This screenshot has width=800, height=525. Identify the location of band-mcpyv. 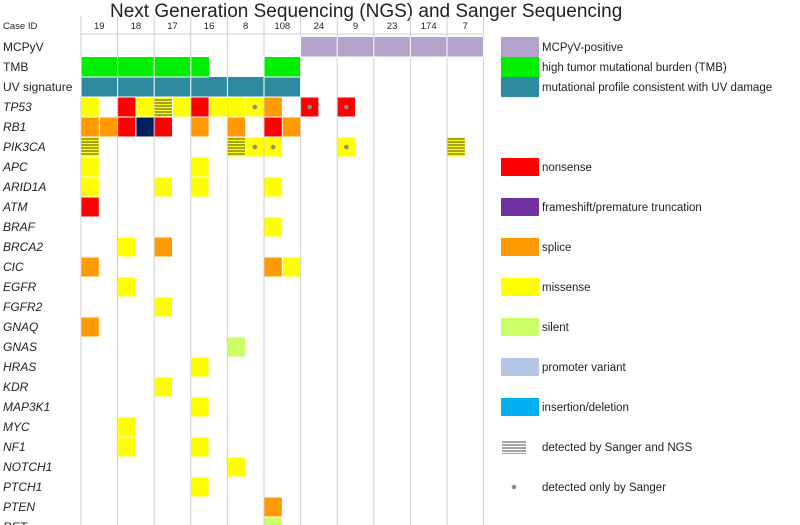
(392, 47).